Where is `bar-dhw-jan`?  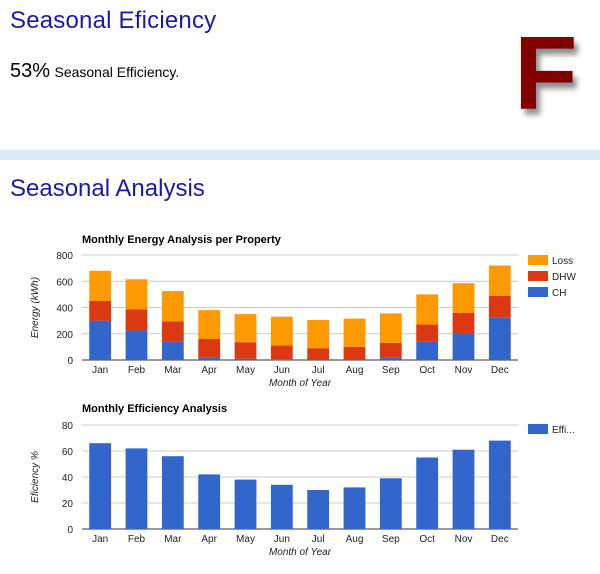
bar-dhw-jan is located at coordinates (100, 310).